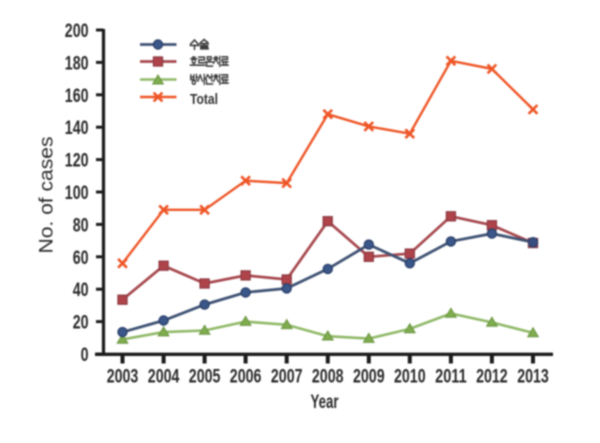 The height and width of the screenshot is (443, 600). What do you see at coordinates (81, 258) in the screenshot?
I see `svg-text: 60` at bounding box center [81, 258].